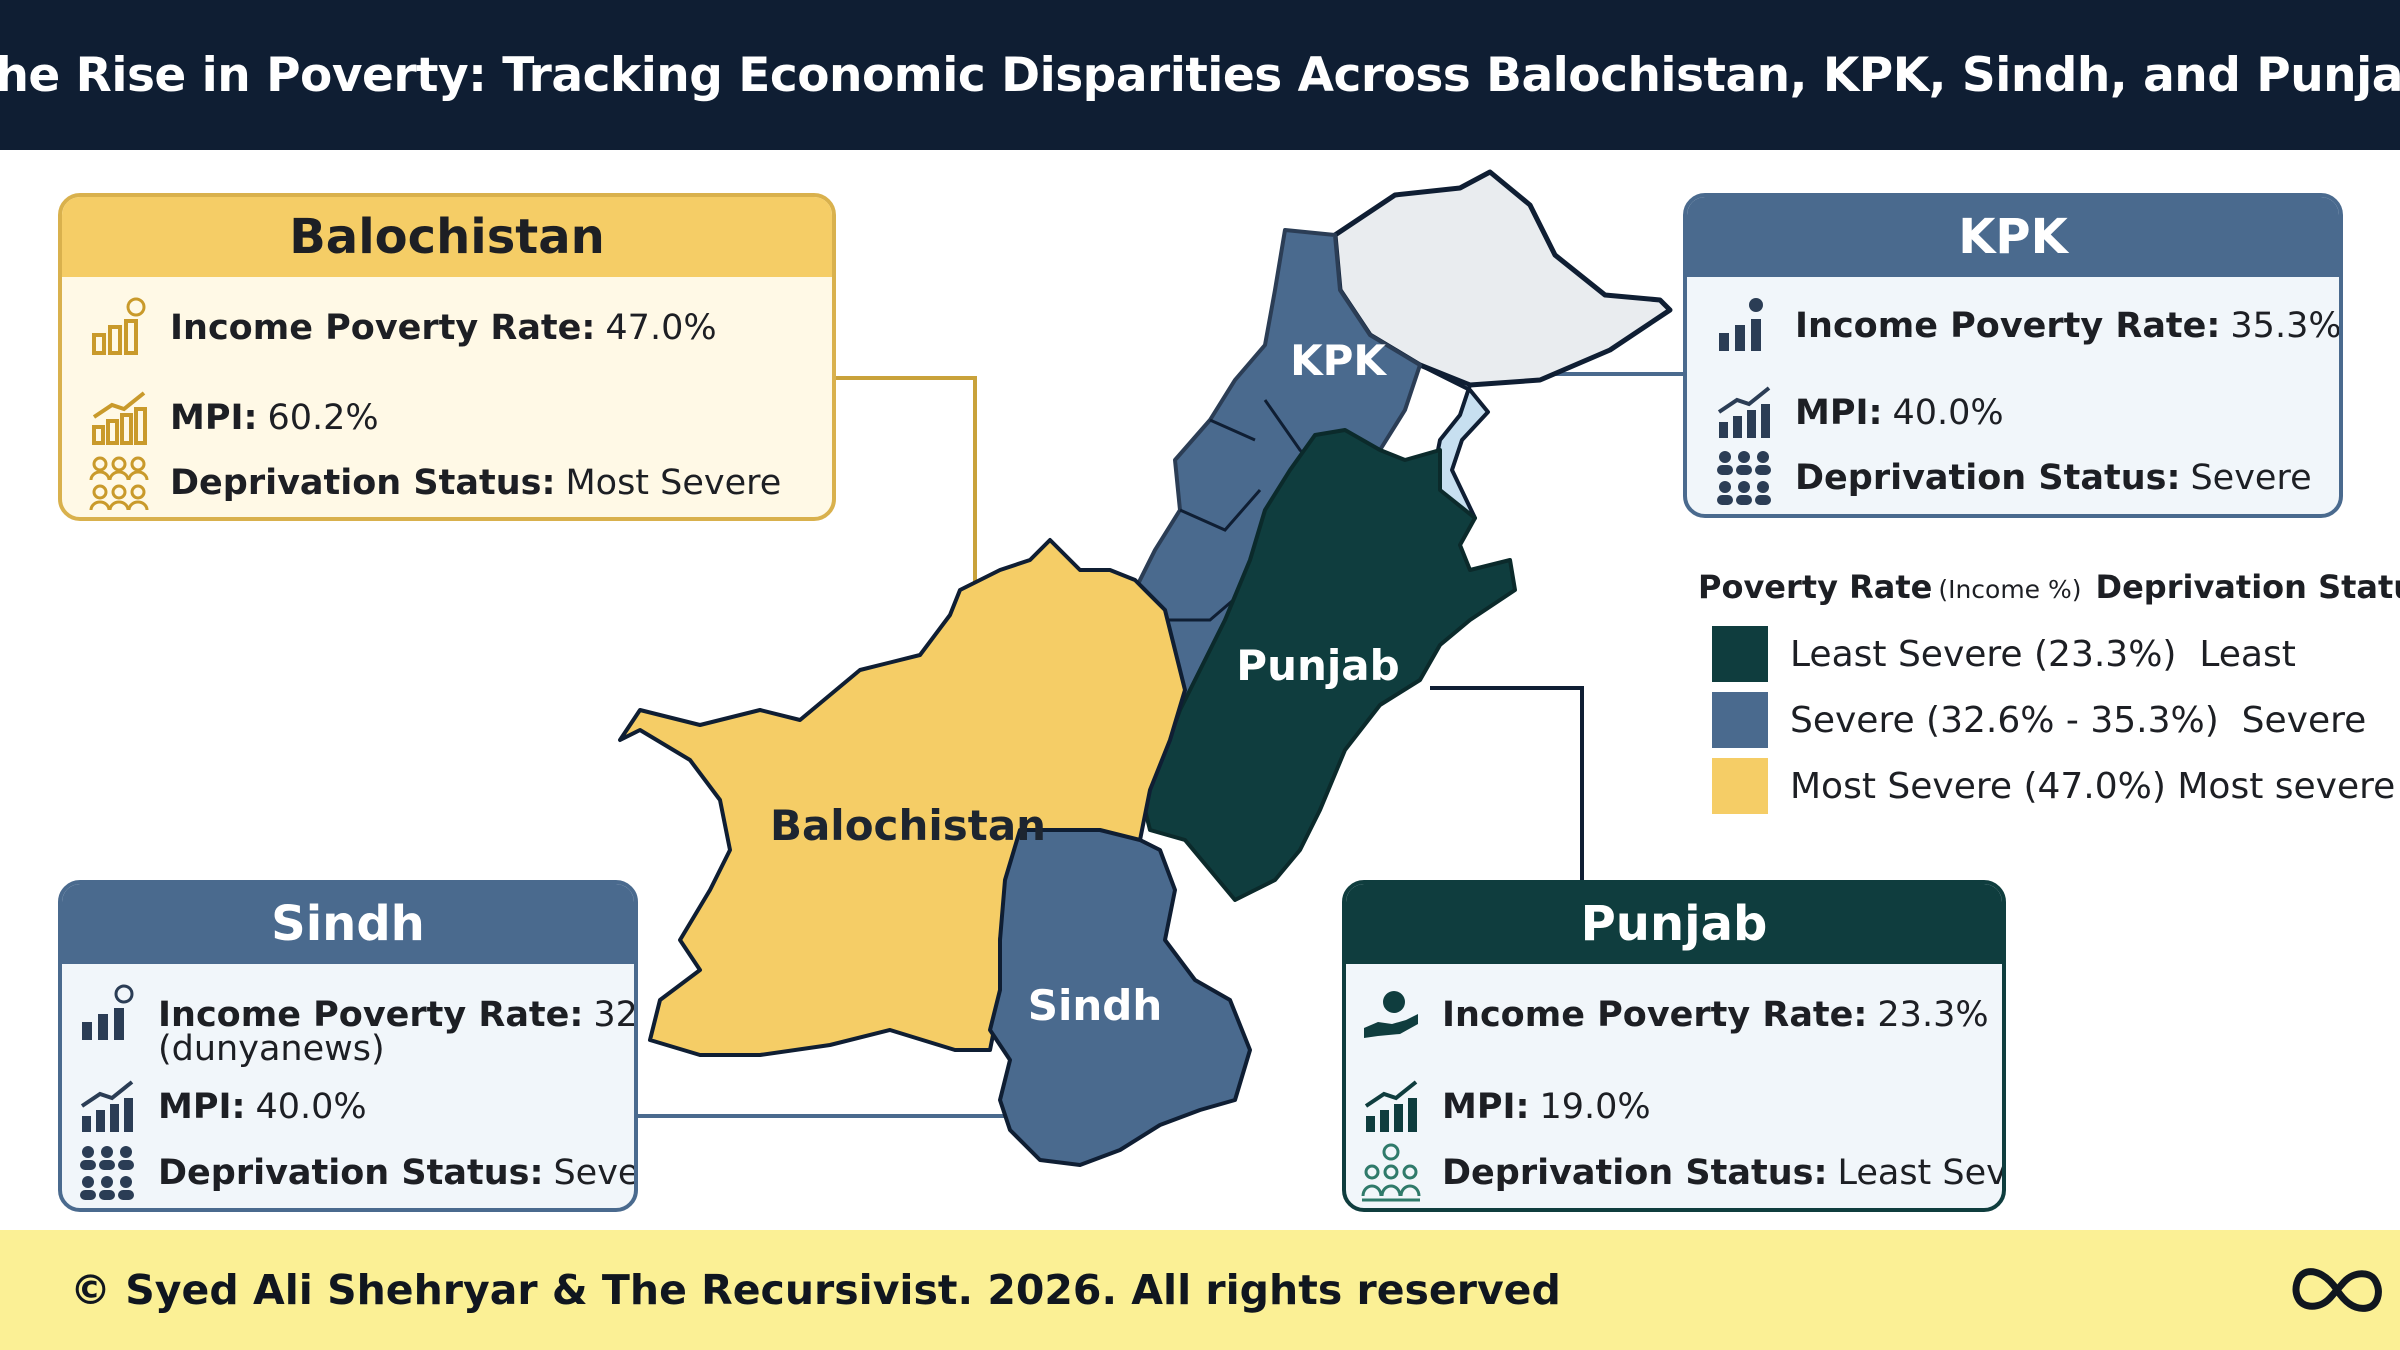 The height and width of the screenshot is (1350, 2400). I want to click on legend-status: Most severe, so click(2286, 786).